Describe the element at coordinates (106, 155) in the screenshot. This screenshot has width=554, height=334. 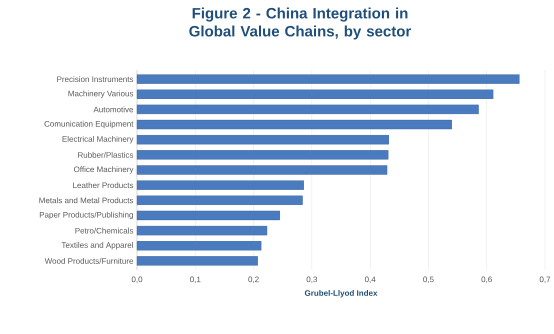
I see `y-tick-label: Rubber/Plastics` at that location.